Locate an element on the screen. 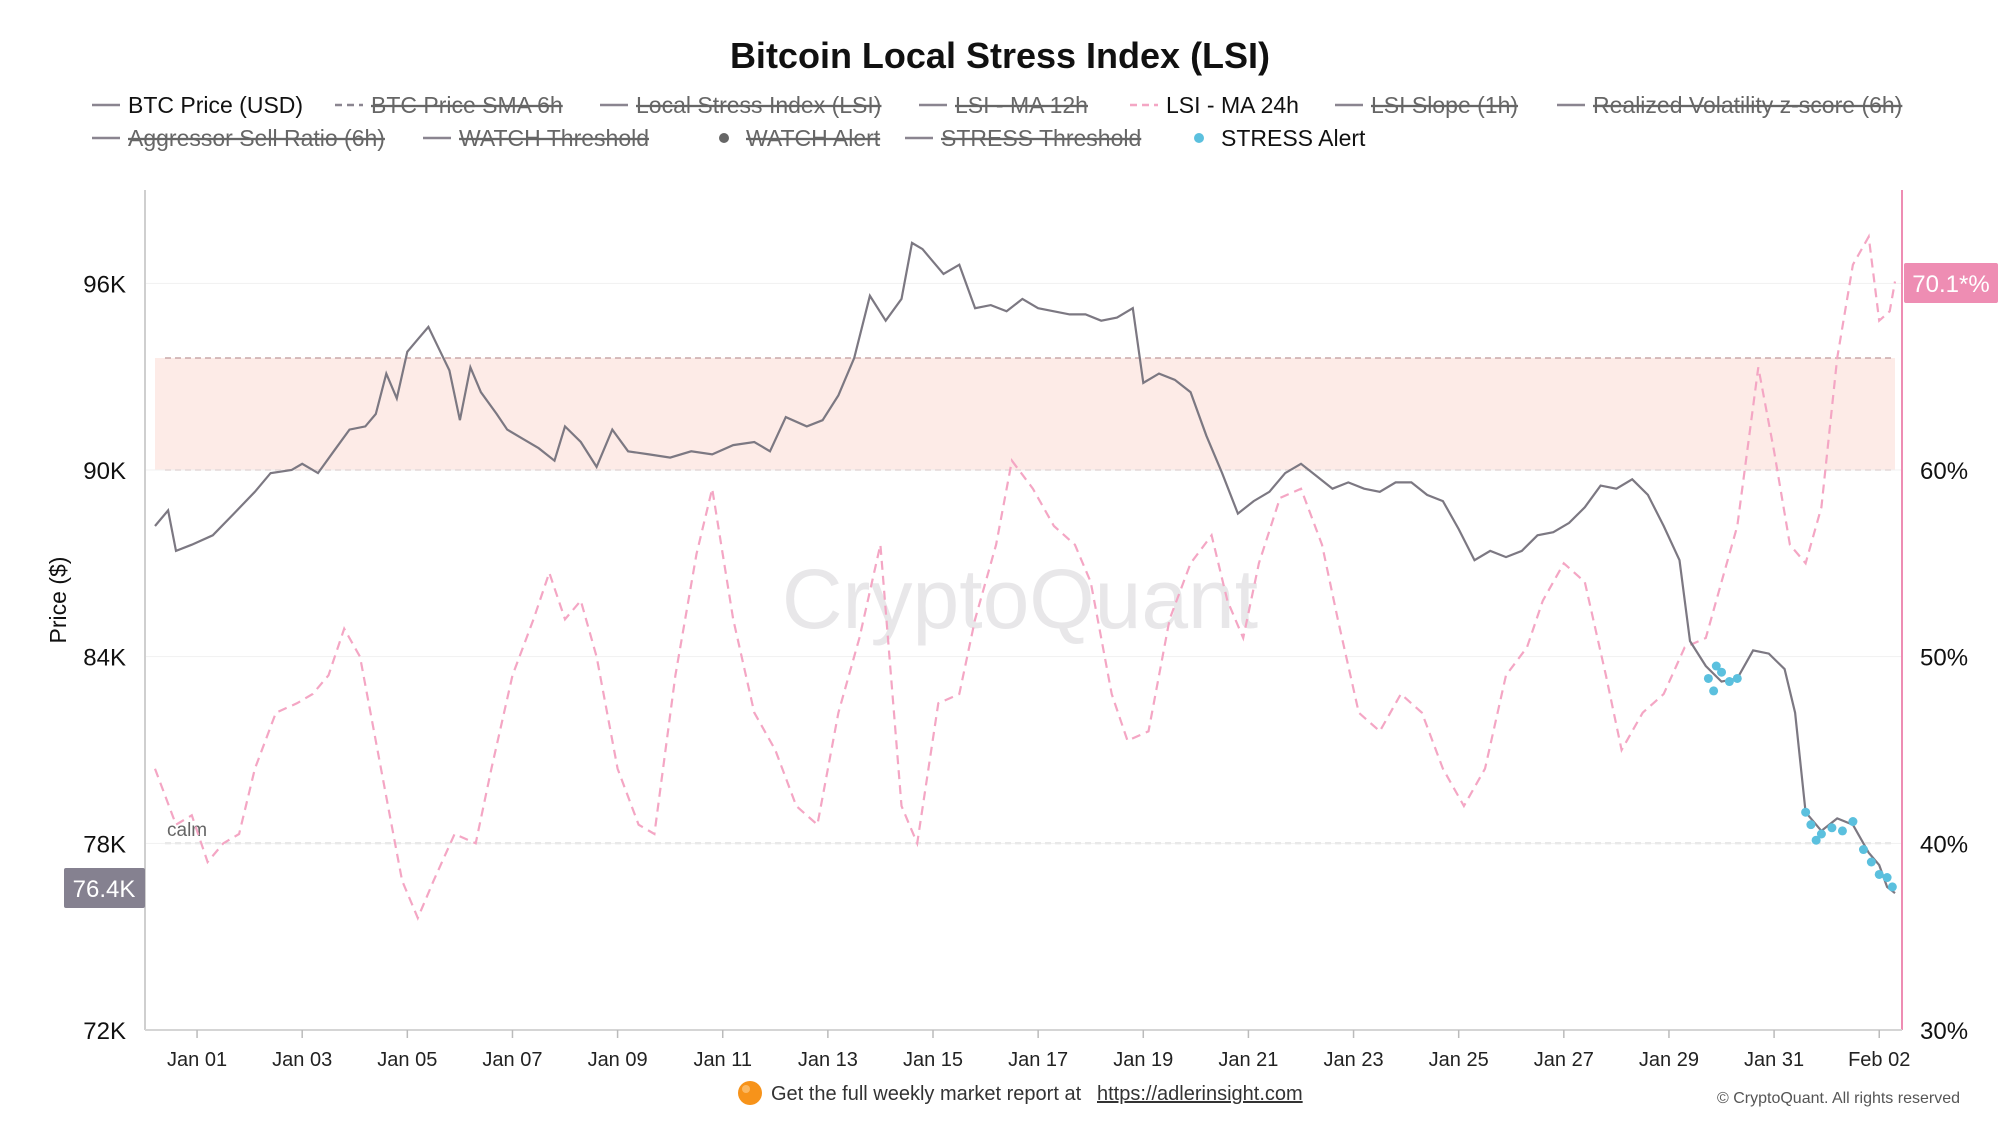 This screenshot has height=1125, width=2000. right-y-tick-label: 30% is located at coordinates (1944, 1031).